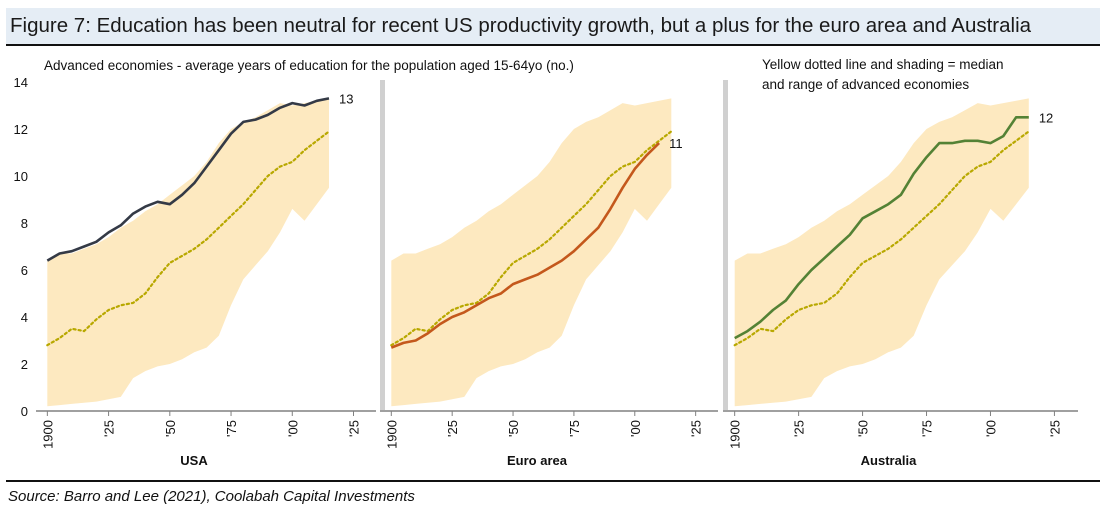 The width and height of the screenshot is (1105, 511). I want to click on y-tick-label: 14, so click(21, 82).